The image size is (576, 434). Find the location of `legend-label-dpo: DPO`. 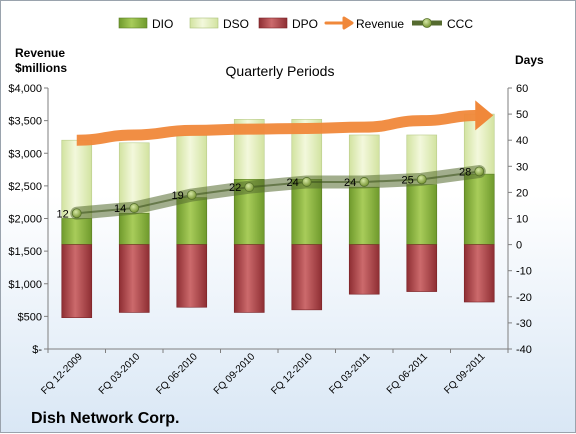

legend-label-dpo: DPO is located at coordinates (305, 24).